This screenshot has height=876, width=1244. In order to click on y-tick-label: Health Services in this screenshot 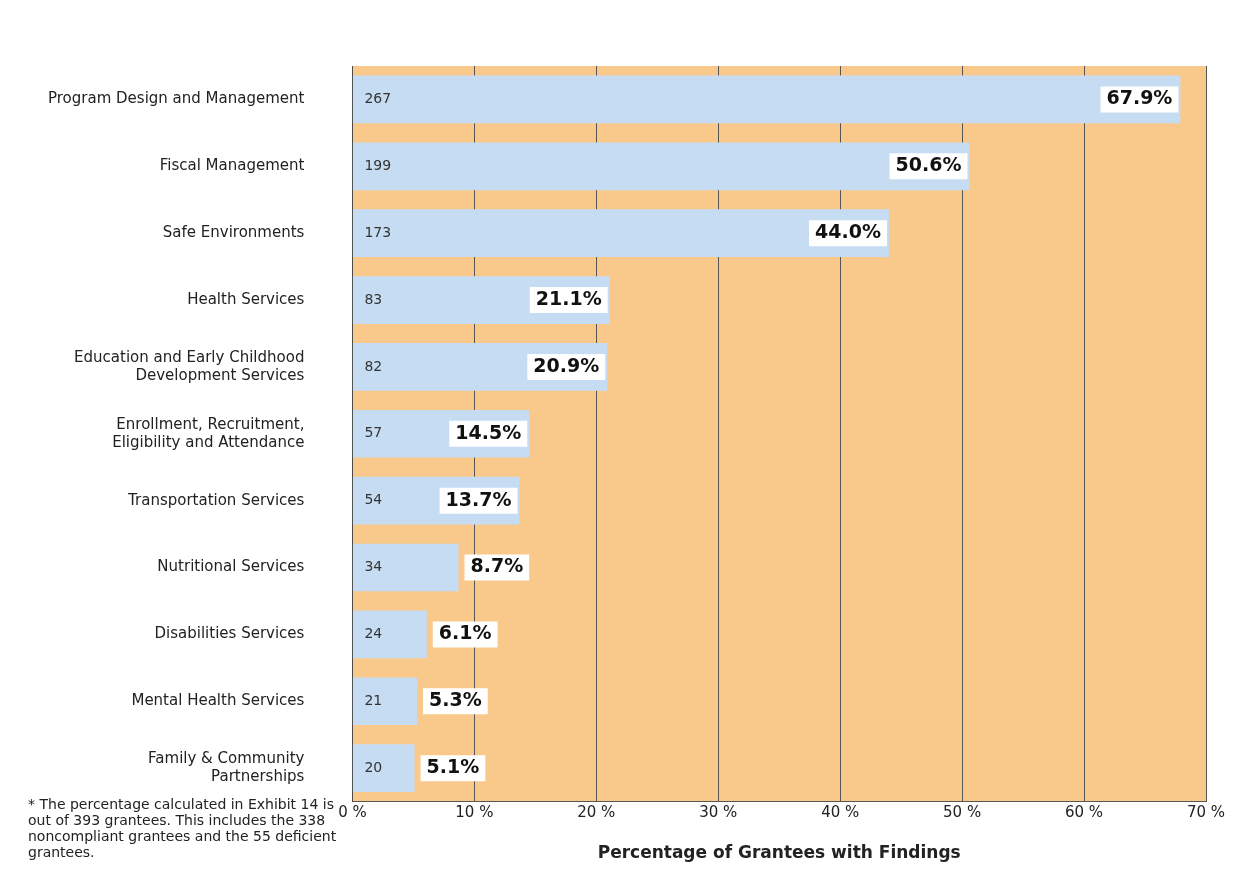, I will do `click(246, 298)`.